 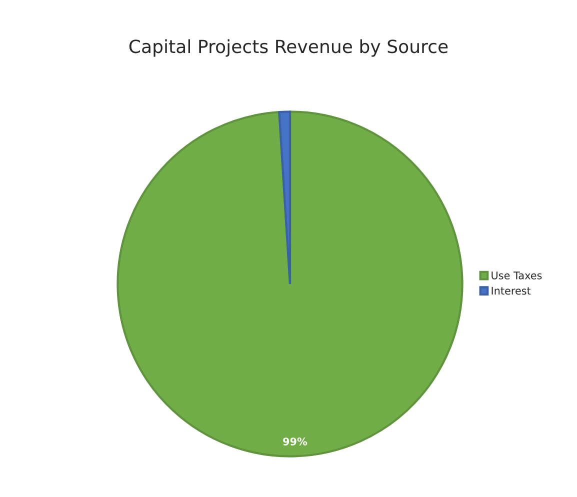 What do you see at coordinates (517, 276) in the screenshot?
I see `legend-label: Use Taxes` at bounding box center [517, 276].